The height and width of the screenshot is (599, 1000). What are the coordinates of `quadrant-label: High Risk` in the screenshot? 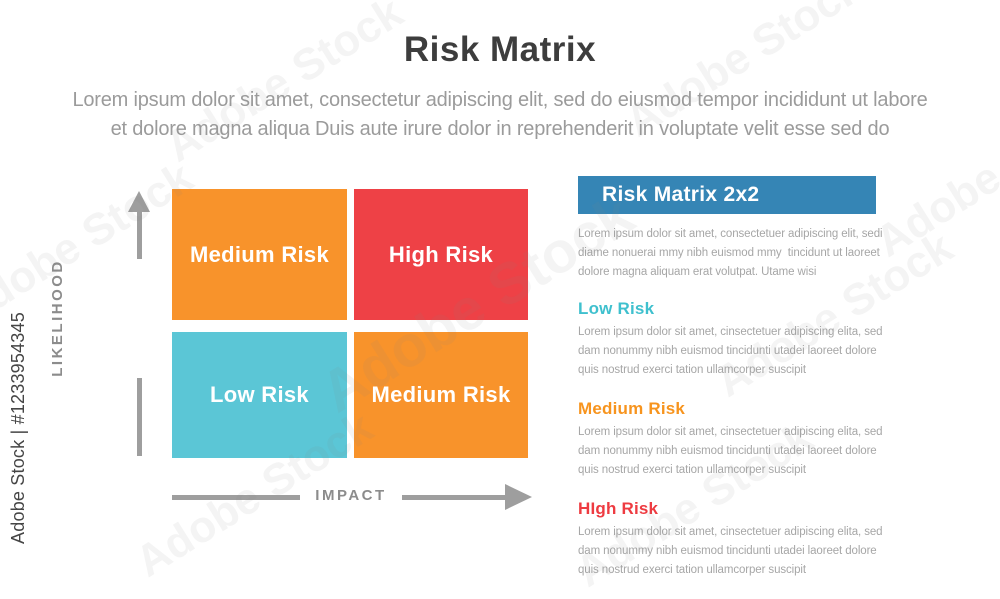 It's located at (441, 254).